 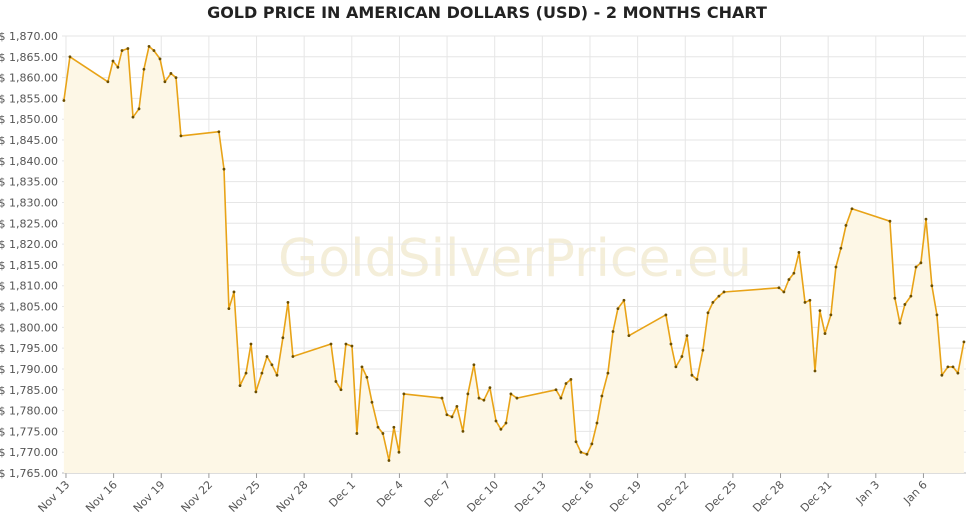 What do you see at coordinates (29, 307) in the screenshot?
I see `y-tick-label: $ 1,805.00` at bounding box center [29, 307].